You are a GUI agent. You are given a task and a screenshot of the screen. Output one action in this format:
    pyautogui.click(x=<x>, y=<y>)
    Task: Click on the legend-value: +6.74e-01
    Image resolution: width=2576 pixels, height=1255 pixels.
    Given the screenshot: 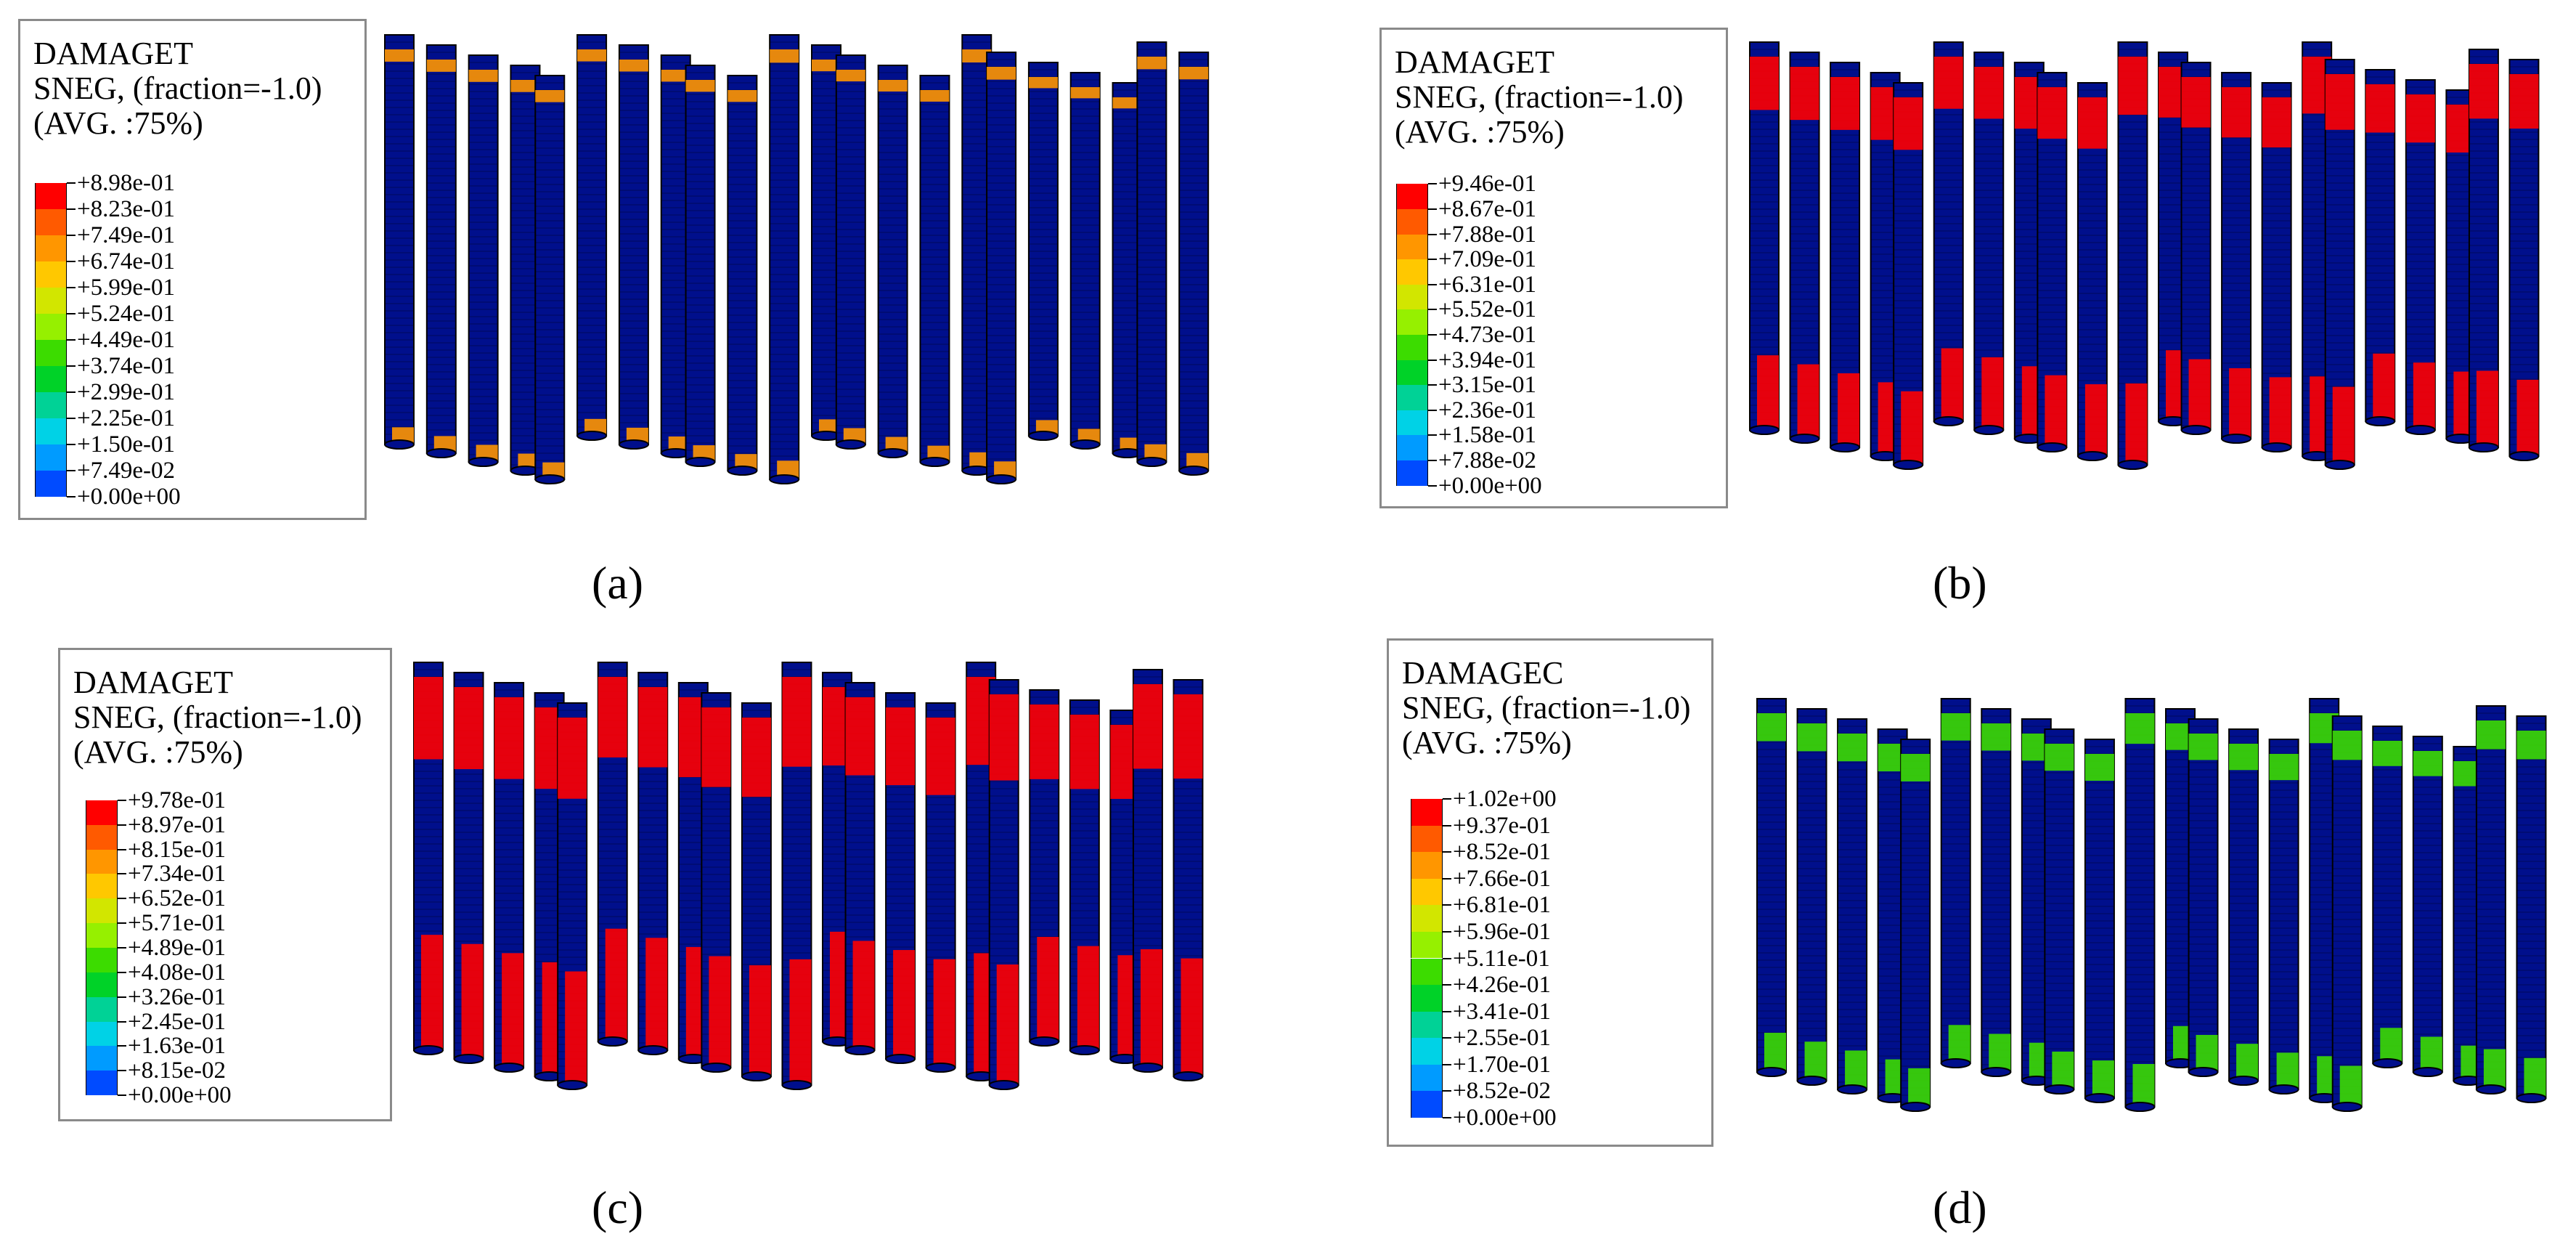 What is the action you would take?
    pyautogui.click(x=126, y=261)
    